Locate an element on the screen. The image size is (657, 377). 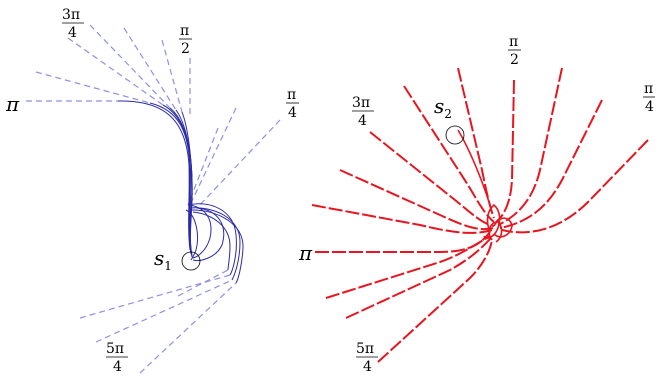
left-ray-b is located at coordinates (115, 71).